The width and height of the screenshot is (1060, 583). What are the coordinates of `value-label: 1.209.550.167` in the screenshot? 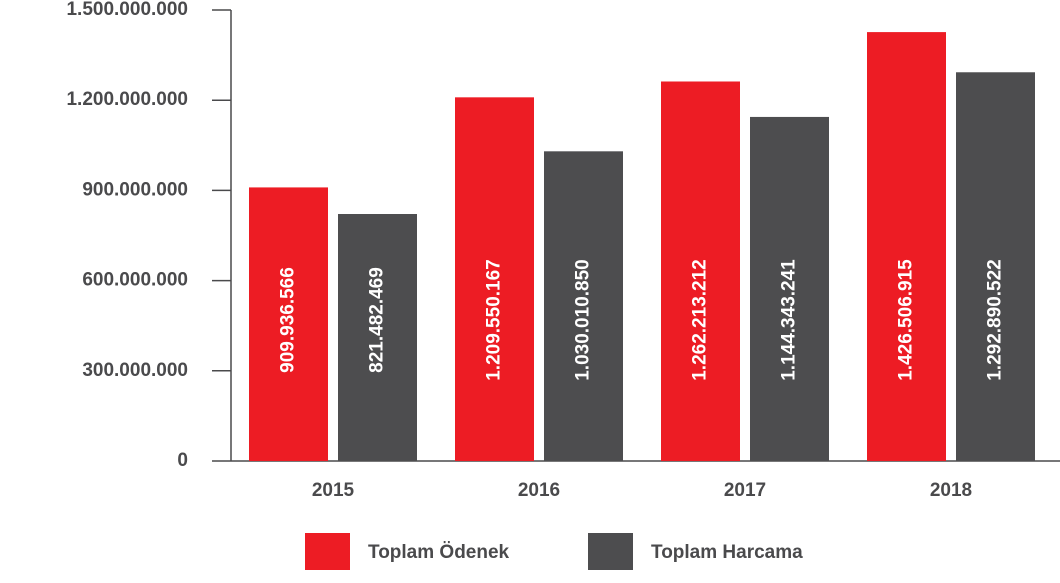 It's located at (494, 320).